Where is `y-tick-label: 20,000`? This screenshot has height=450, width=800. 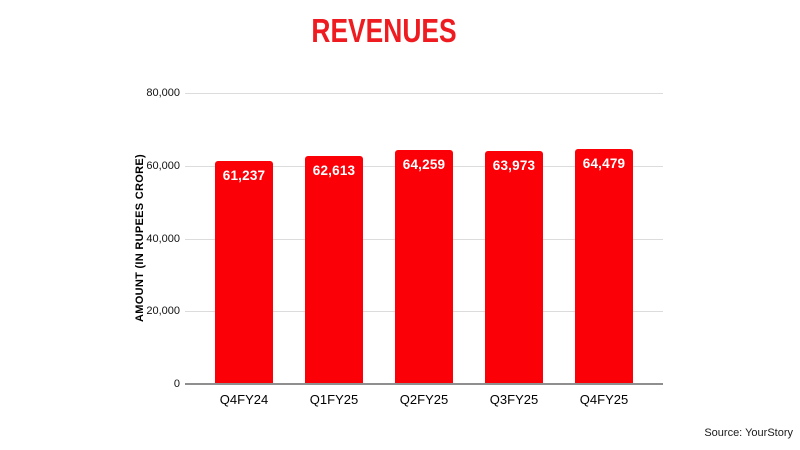
y-tick-label: 20,000 is located at coordinates (163, 311).